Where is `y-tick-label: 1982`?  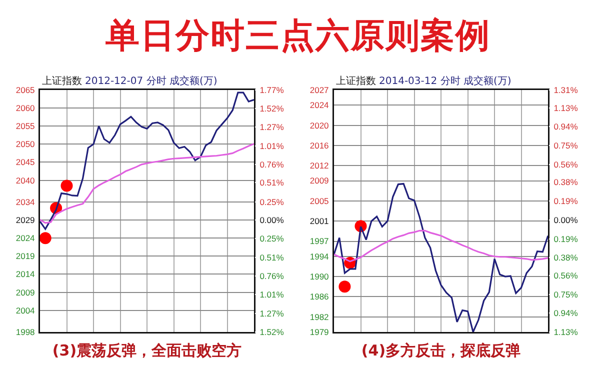 y-tick-label: 1982 is located at coordinates (320, 317).